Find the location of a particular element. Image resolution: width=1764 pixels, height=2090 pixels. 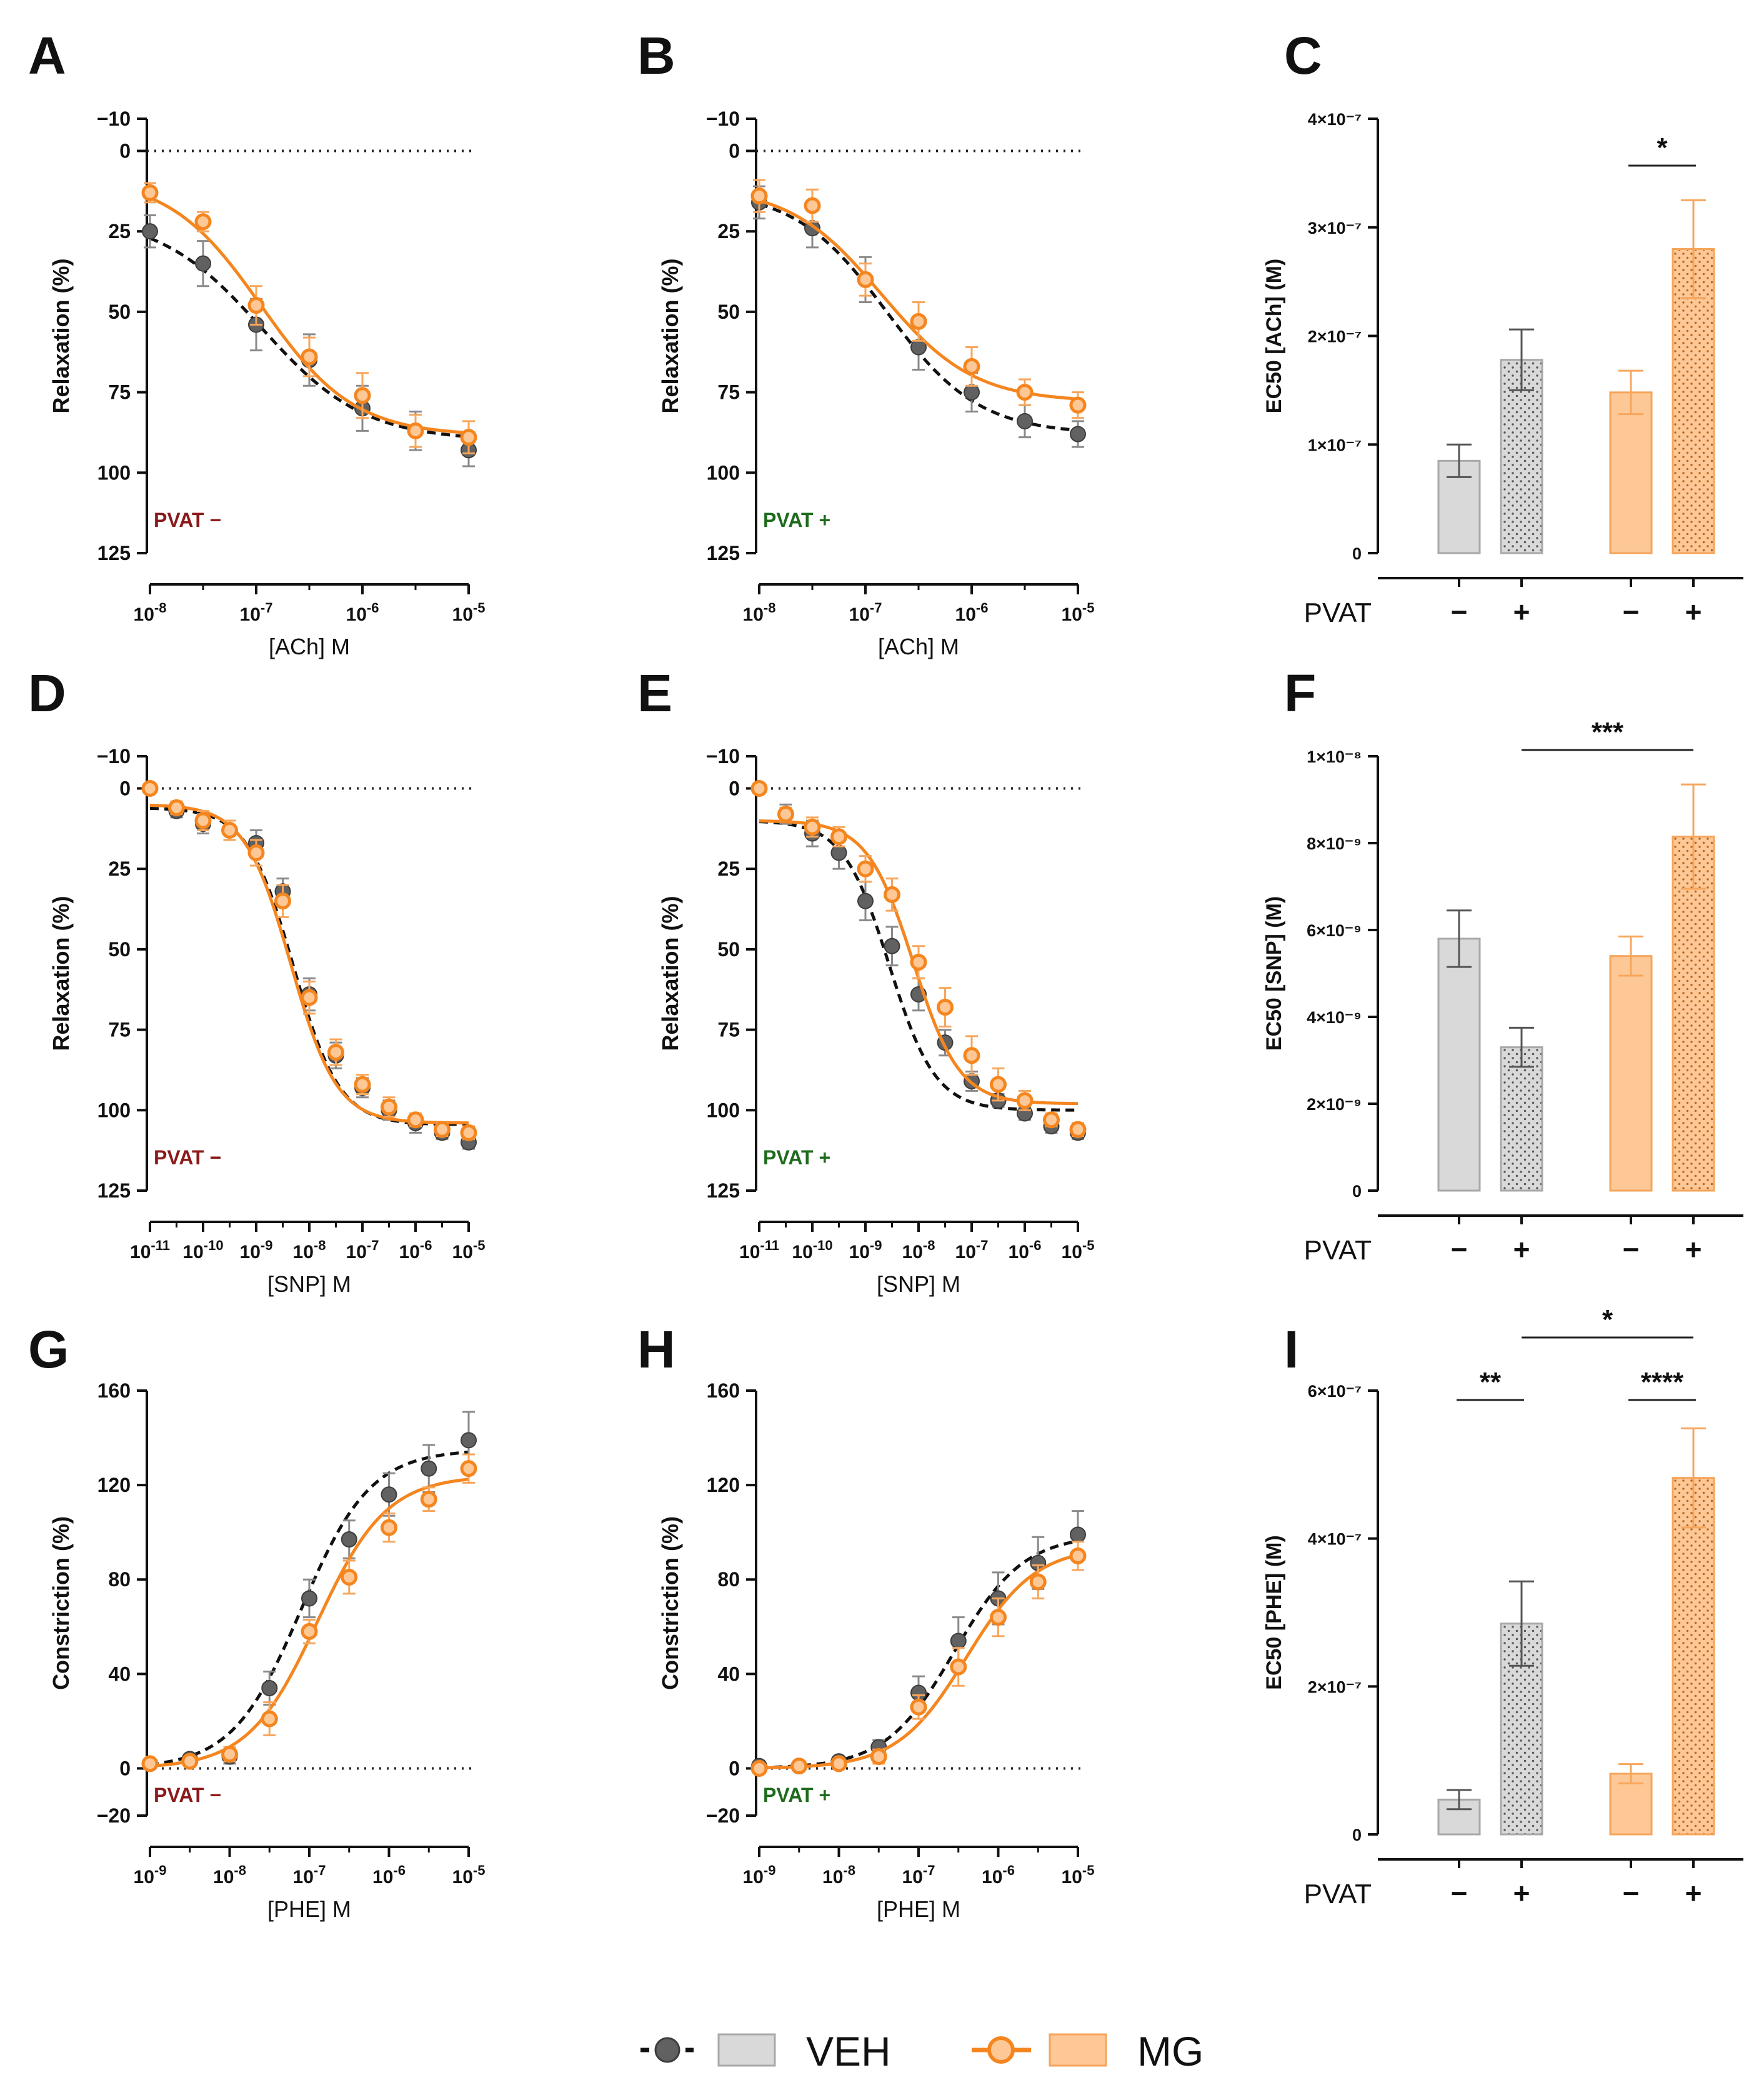

panel-letter: I is located at coordinates (1291, 1350).